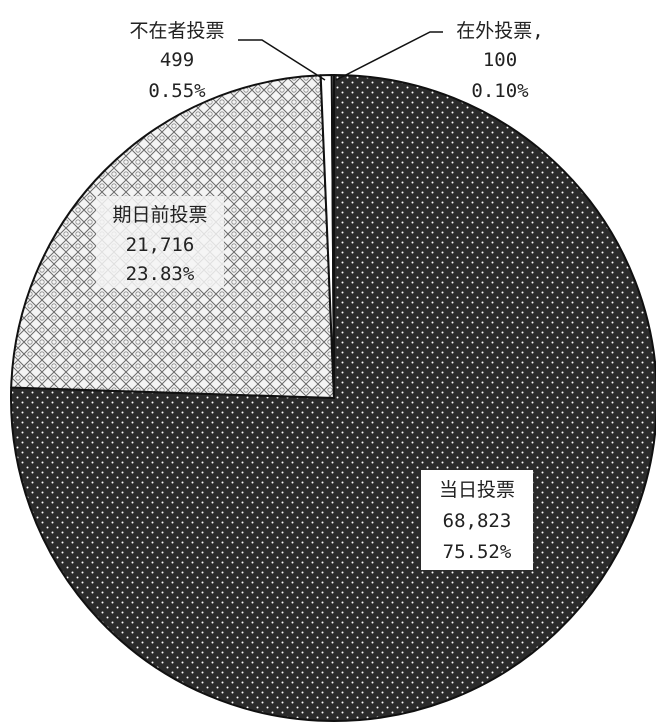 The width and height of the screenshot is (656, 724). I want to click on label-early-name: 期日前投票, so click(159, 215).